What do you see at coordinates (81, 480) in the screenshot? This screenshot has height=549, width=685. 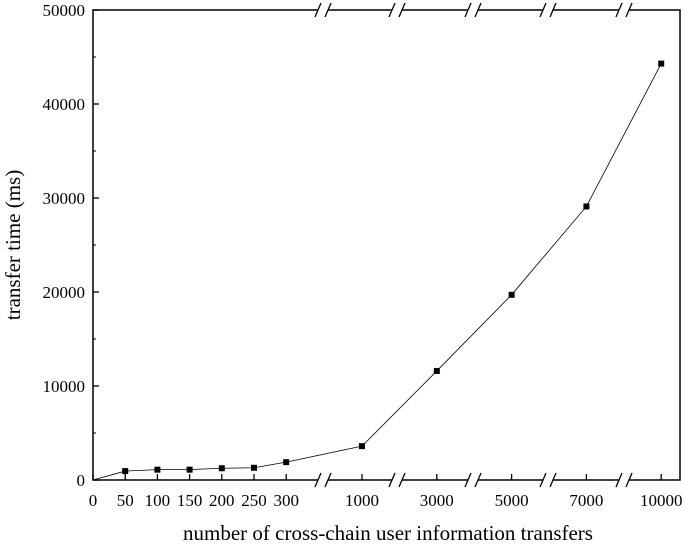 I see `y-tick-label: 0` at bounding box center [81, 480].